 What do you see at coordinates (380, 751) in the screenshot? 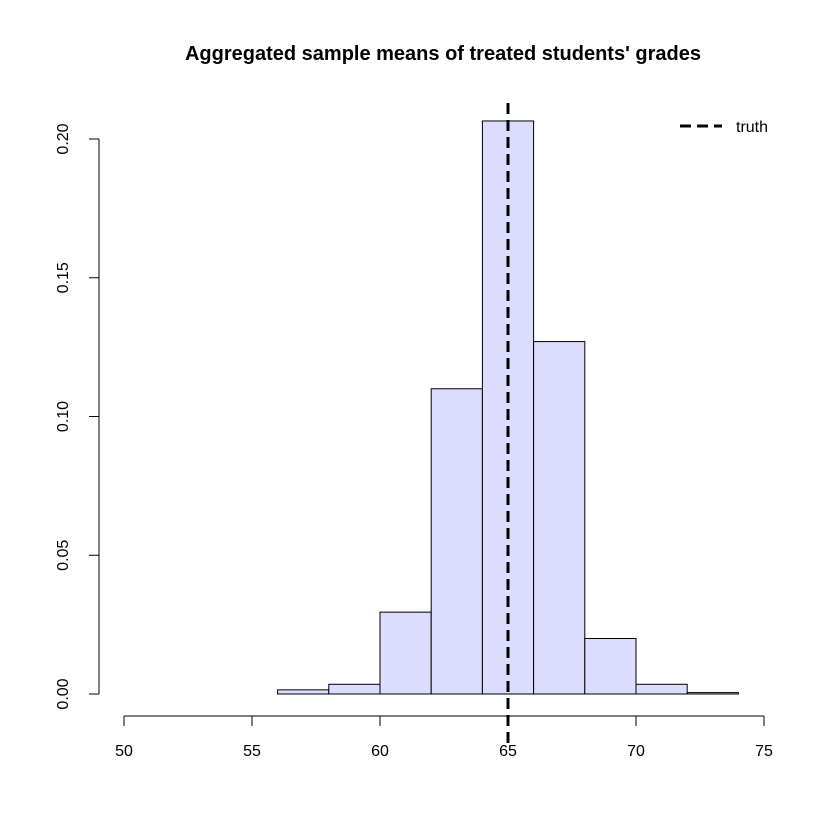
I see `x-tick-label: 60` at bounding box center [380, 751].